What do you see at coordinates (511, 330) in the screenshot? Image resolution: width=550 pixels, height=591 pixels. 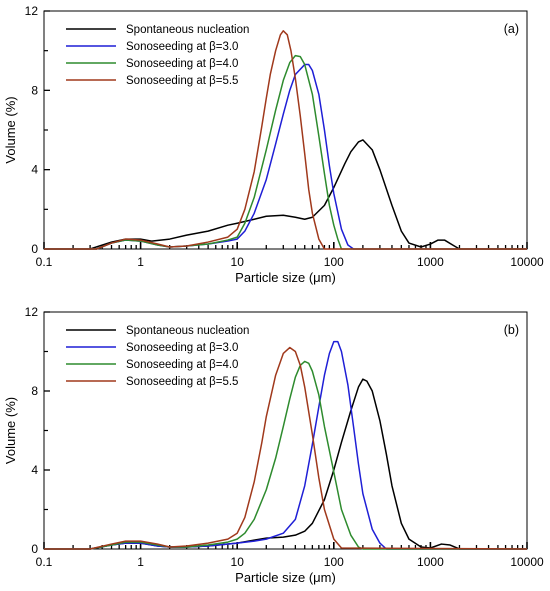 I see `panel-label: (b)` at bounding box center [511, 330].